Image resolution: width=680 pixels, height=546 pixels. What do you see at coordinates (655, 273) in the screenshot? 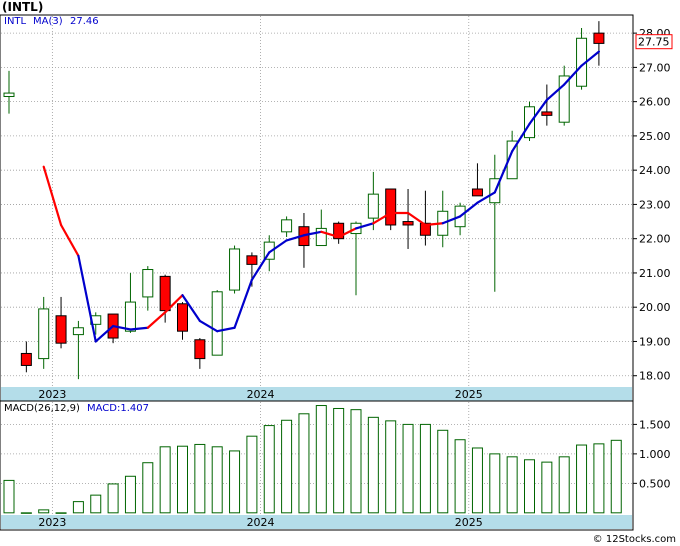
I see `price-ytick-label: 21.00` at bounding box center [655, 273].